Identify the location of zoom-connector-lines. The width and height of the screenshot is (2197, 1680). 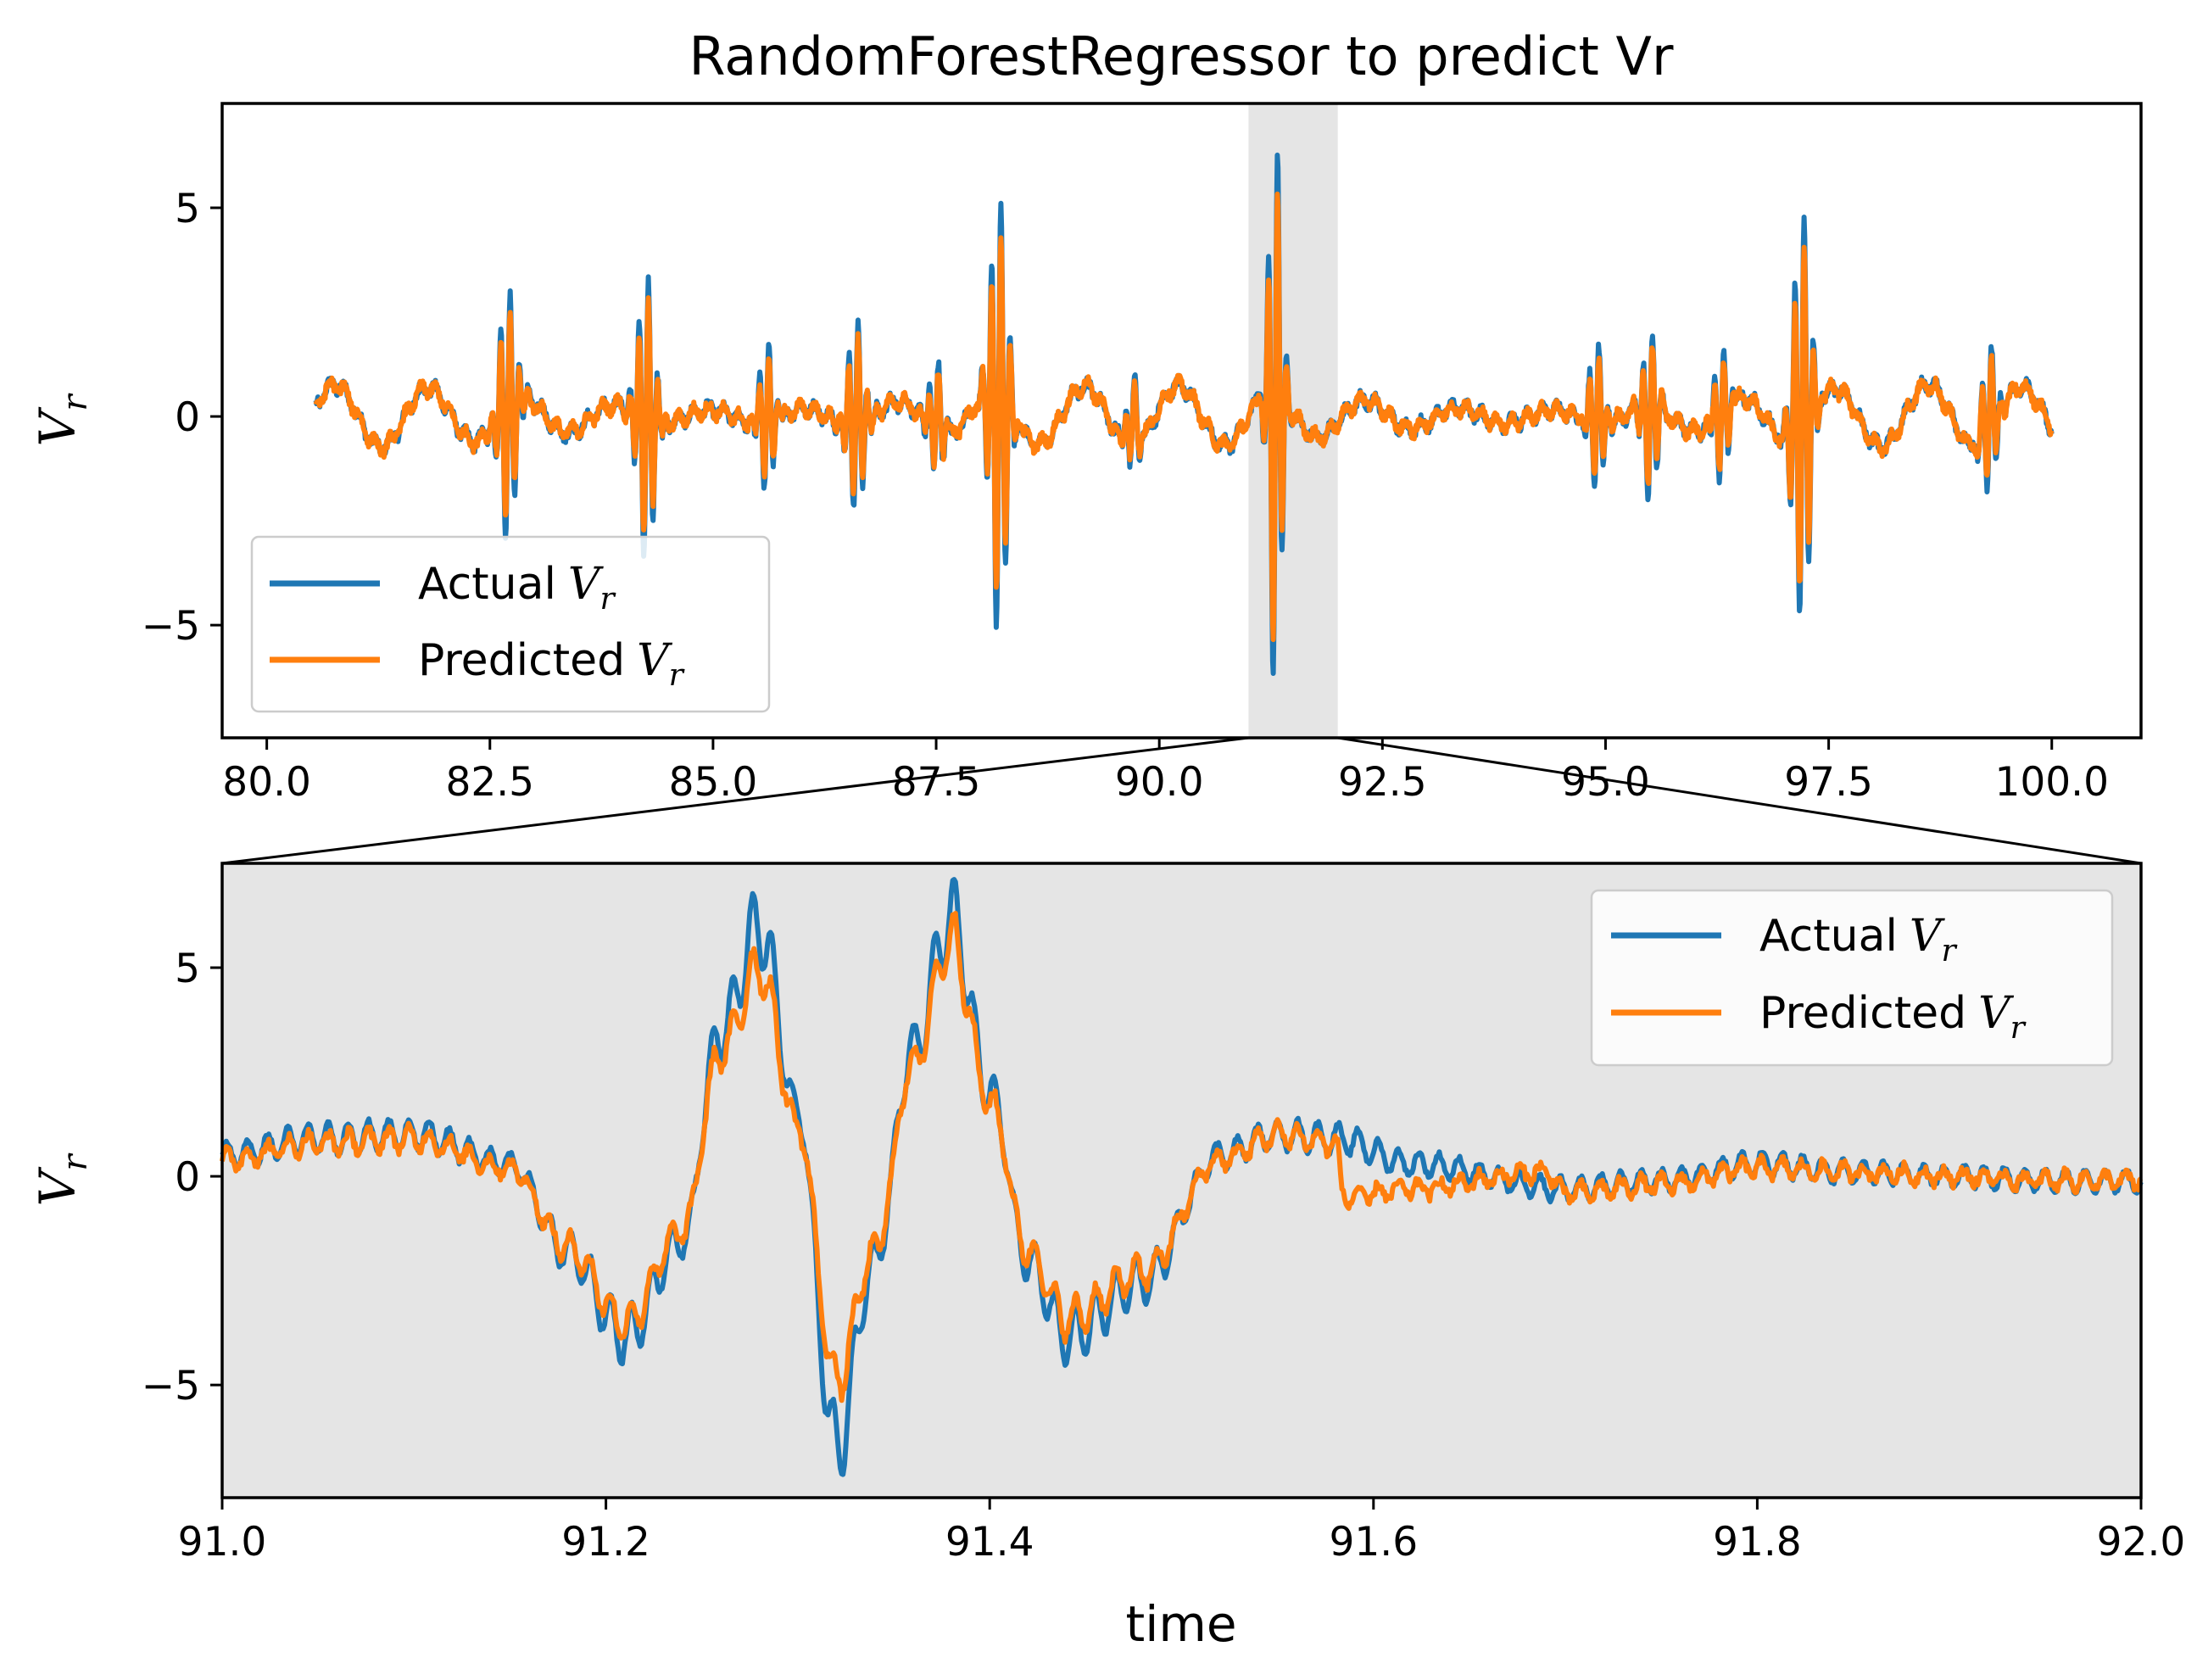
(1181, 800).